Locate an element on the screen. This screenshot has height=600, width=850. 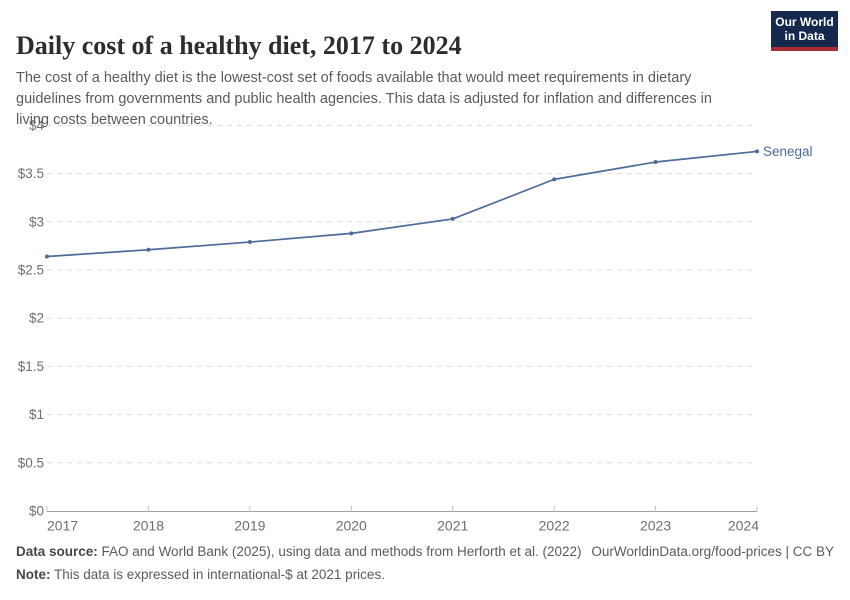
x-axis-tick-label: 2022 is located at coordinates (554, 526).